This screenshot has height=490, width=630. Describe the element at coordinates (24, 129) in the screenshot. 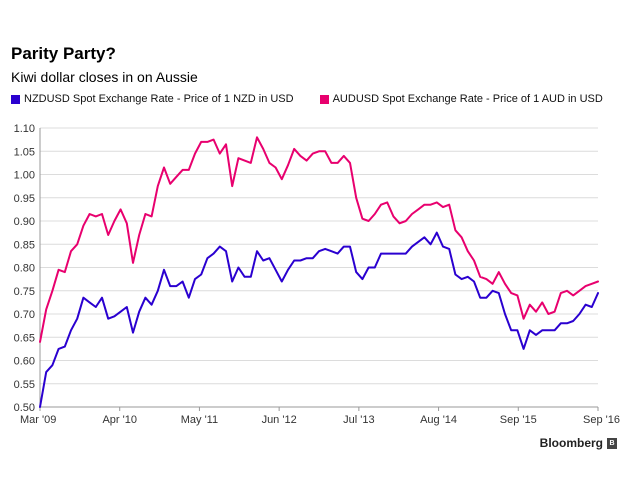

I see `y-tick-label: 1.10` at that location.